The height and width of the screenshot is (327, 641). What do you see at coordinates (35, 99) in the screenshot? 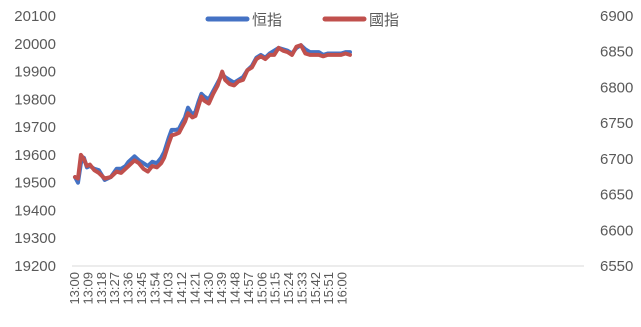
I see `left-y-tick-label: 19800` at bounding box center [35, 99].